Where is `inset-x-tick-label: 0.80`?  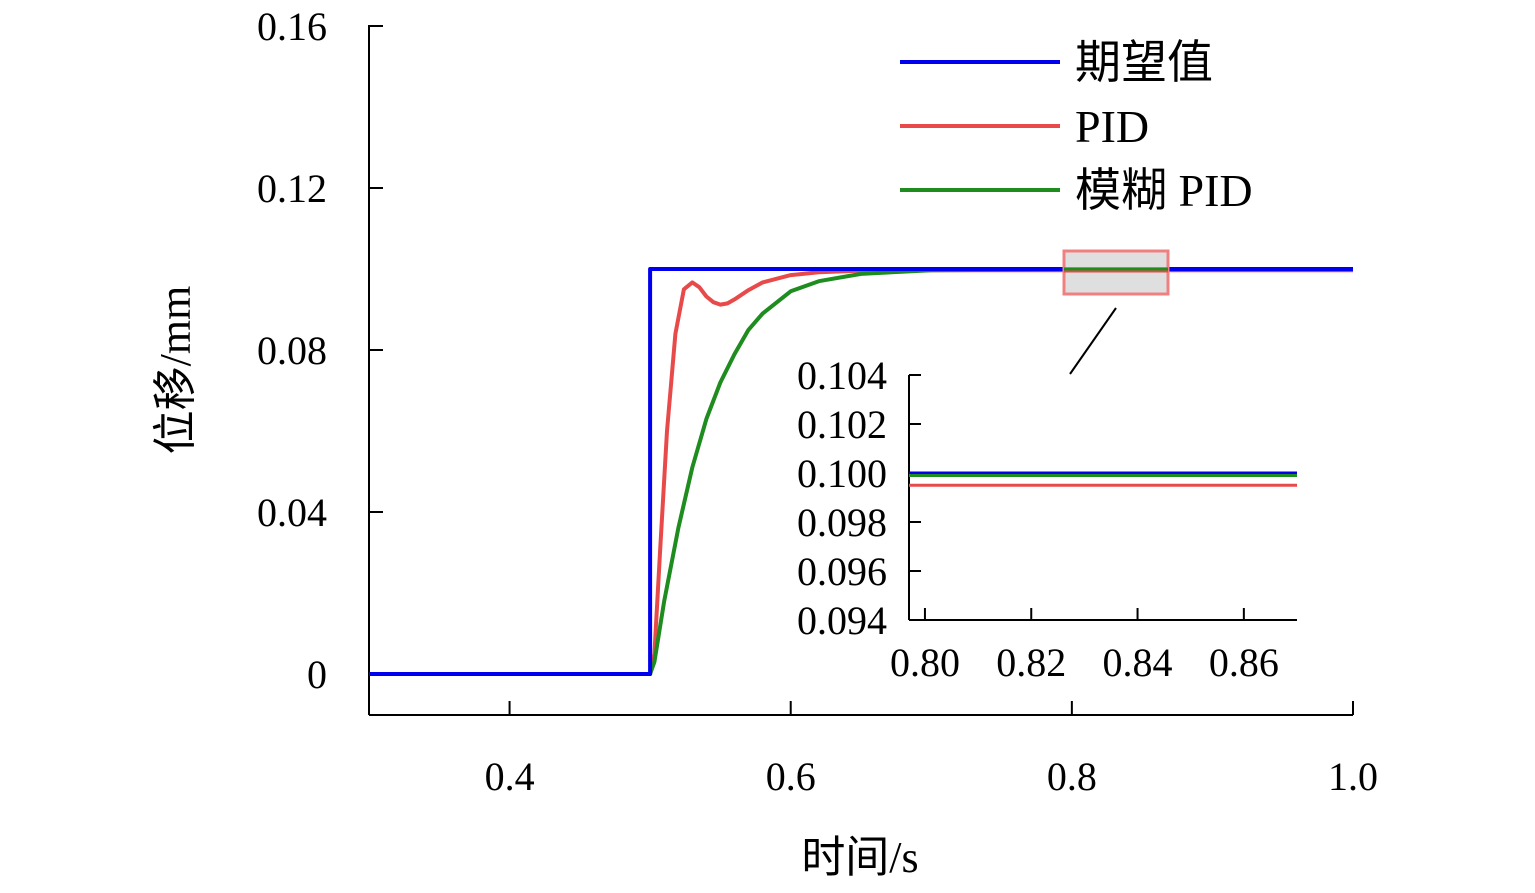 inset-x-tick-label: 0.80 is located at coordinates (925, 662).